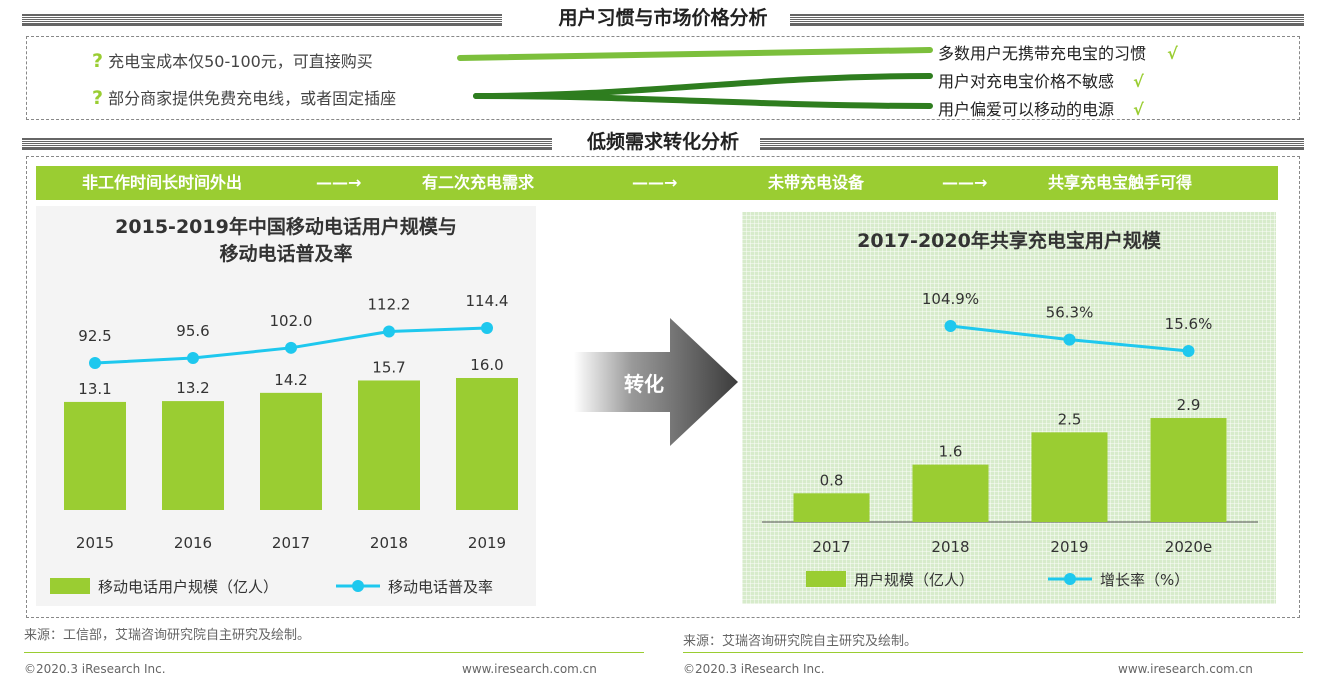 The height and width of the screenshot is (690, 1326). Describe the element at coordinates (800, 641) in the screenshot. I see `source-right: 来源：艾瑞咨询研究院自主研究及绘制。` at that location.